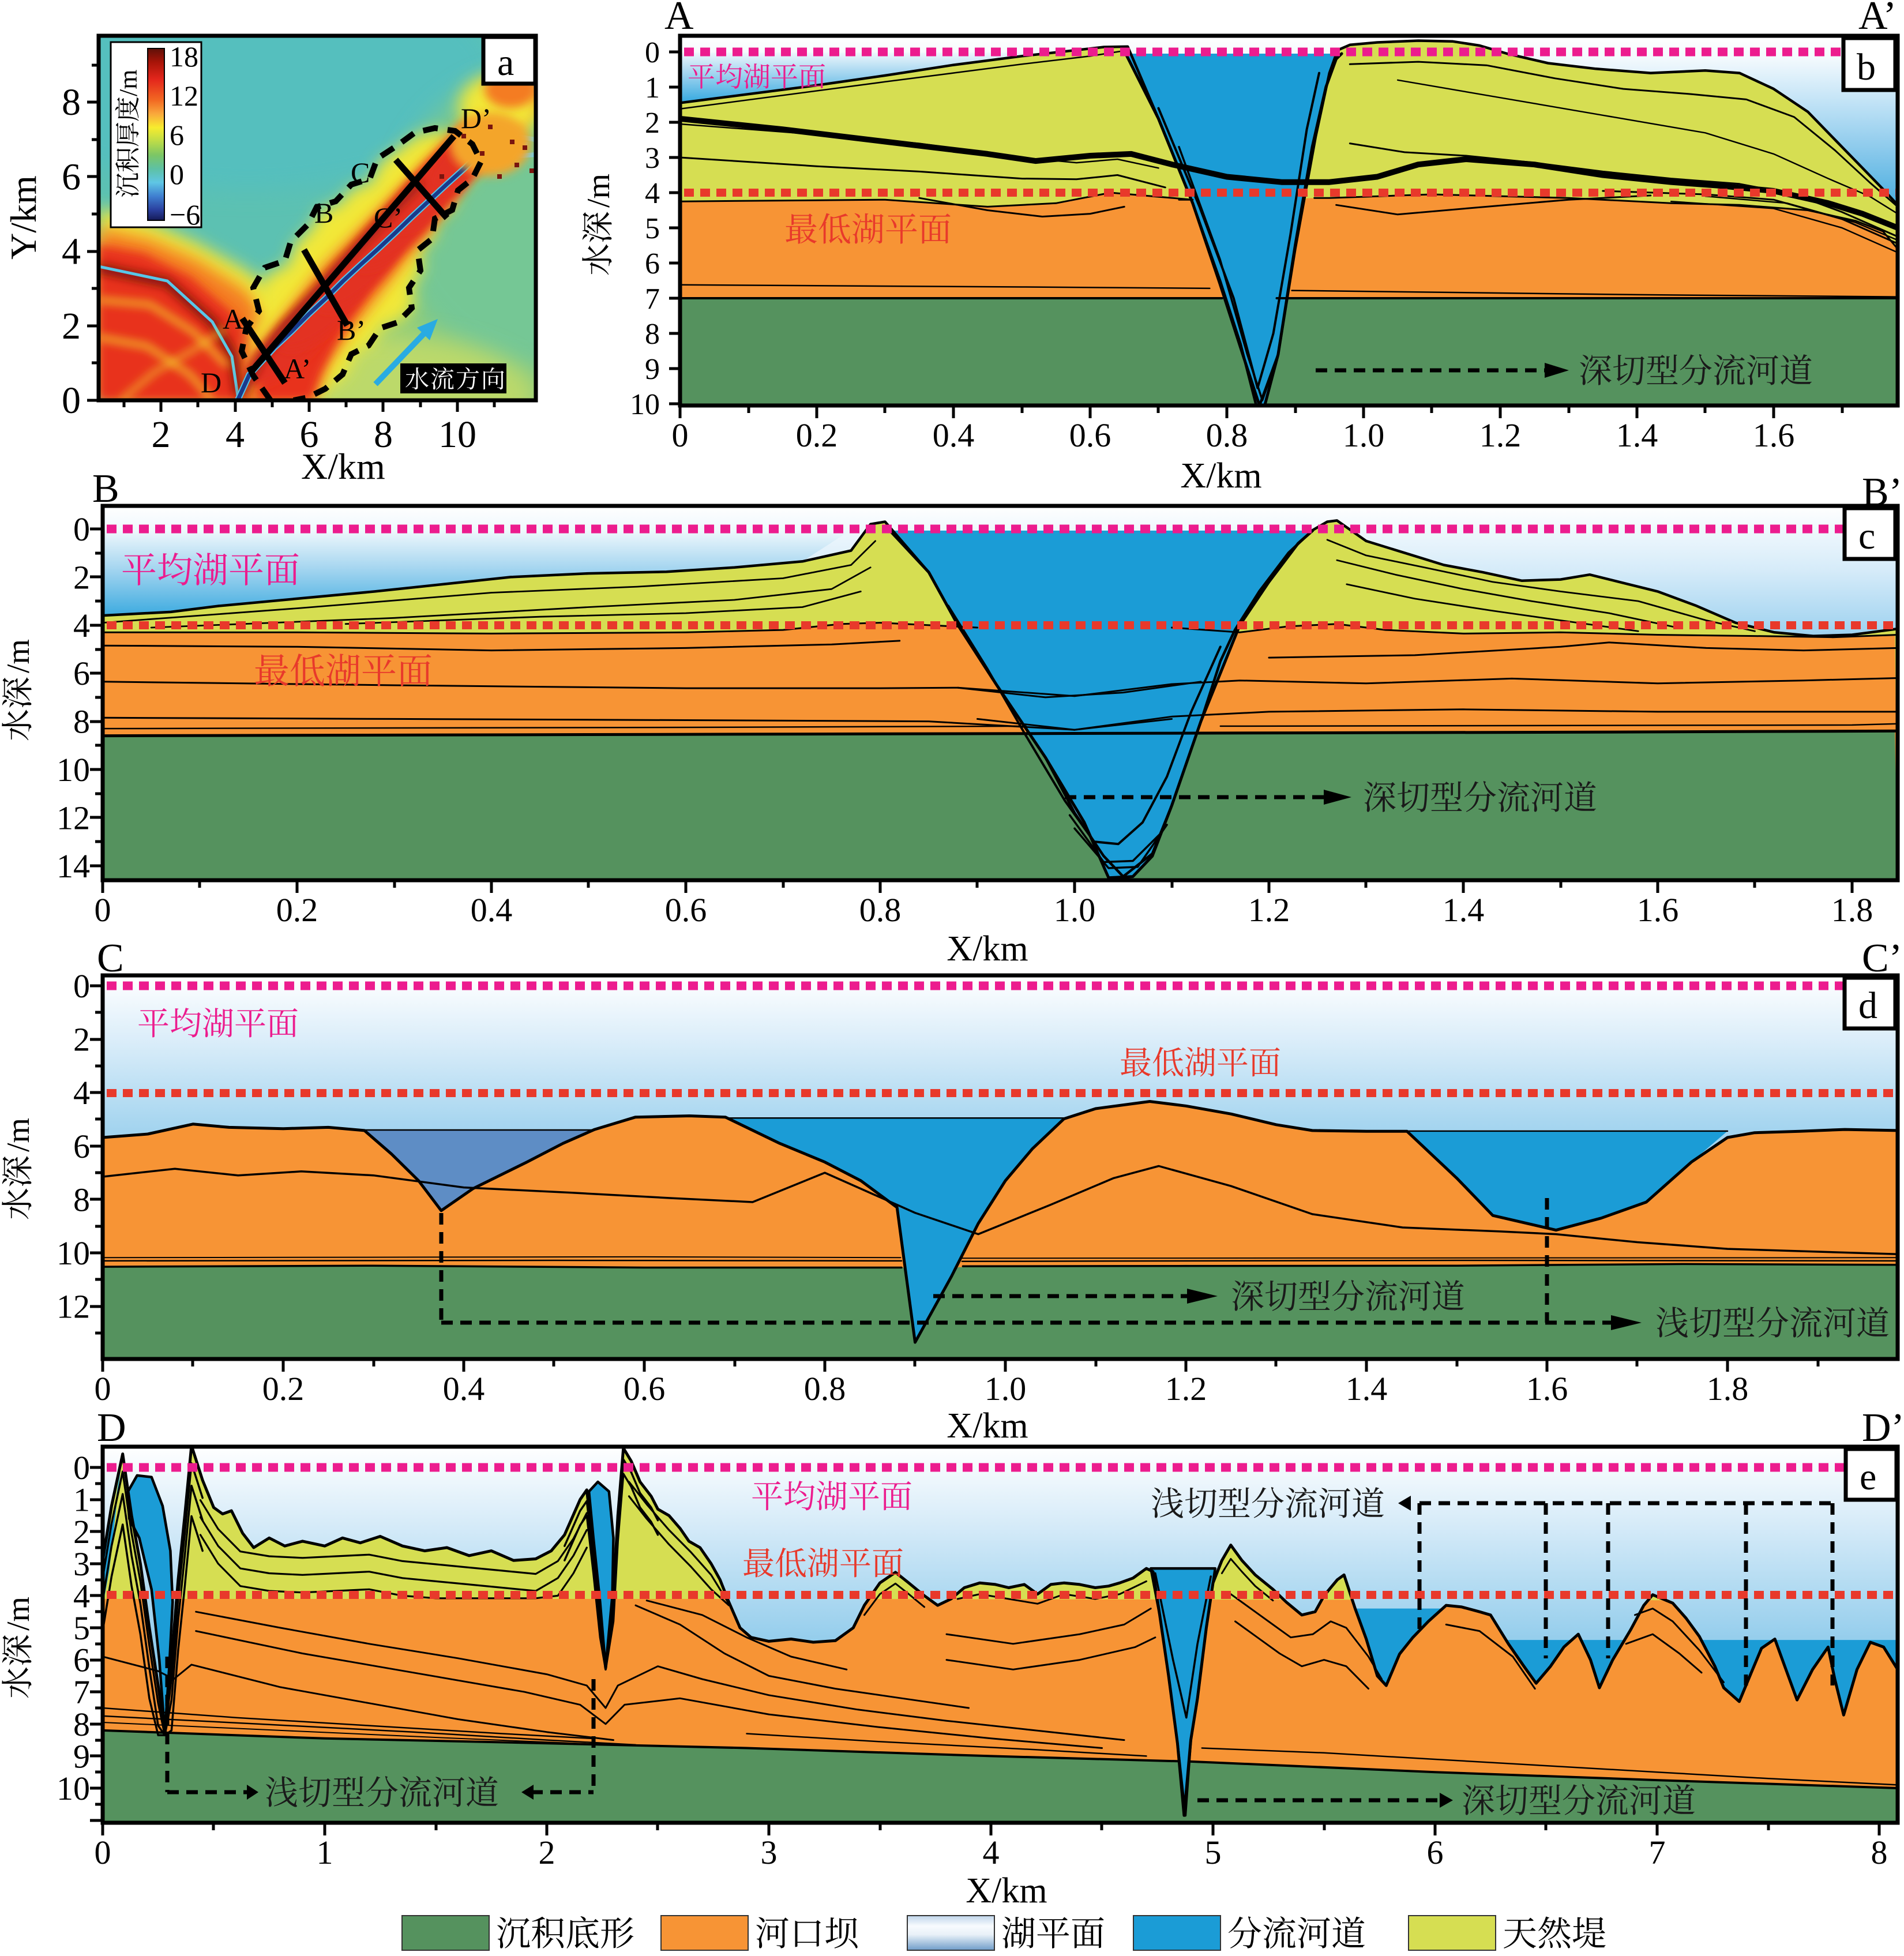 The width and height of the screenshot is (1904, 1956). Describe the element at coordinates (105, 489) in the screenshot. I see `svg-text: B` at that location.